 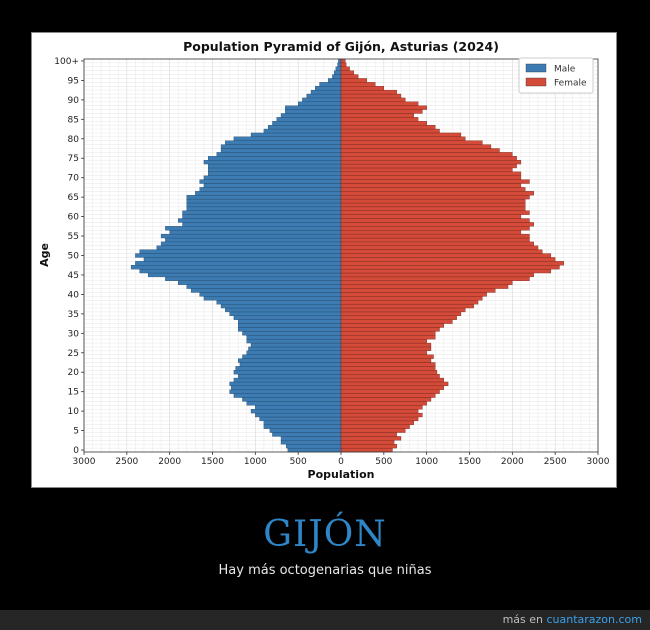 What do you see at coordinates (74, 218) in the screenshot?
I see `y-tick-label: 60` at bounding box center [74, 218].